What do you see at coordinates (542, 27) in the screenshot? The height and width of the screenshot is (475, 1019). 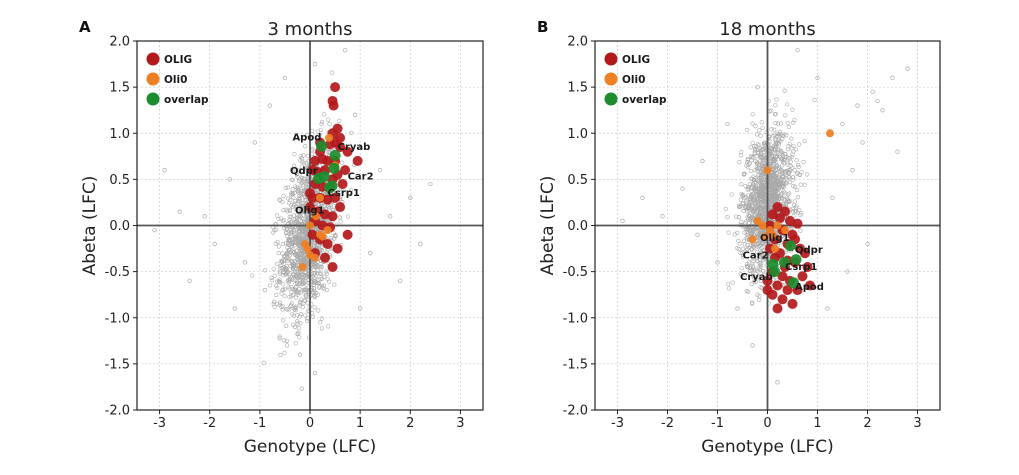 I see `panel-label: B` at bounding box center [542, 27].